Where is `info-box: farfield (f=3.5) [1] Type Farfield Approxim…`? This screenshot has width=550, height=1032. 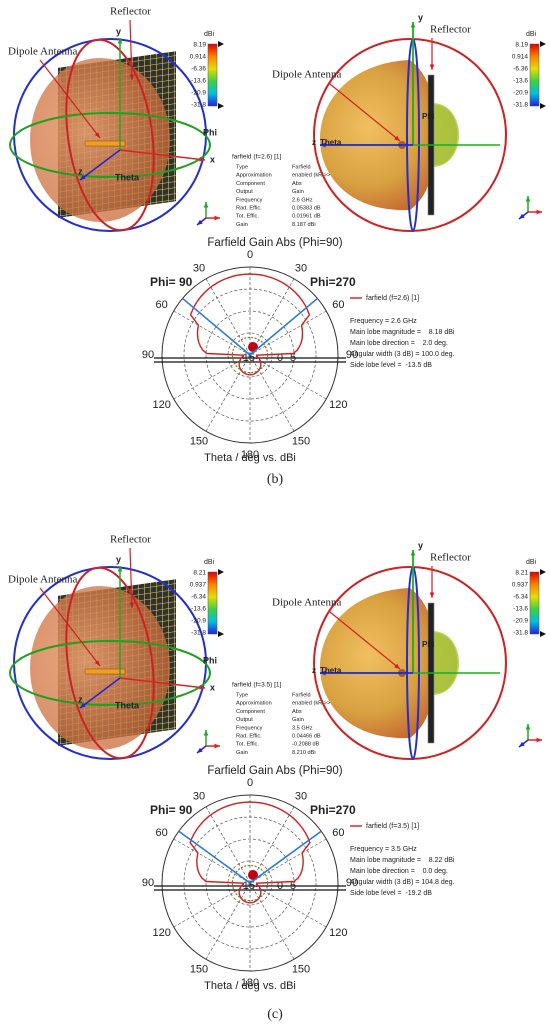
info-box: farfield (f=3.5) [1] Type Farfield Approxim… is located at coordinates (284, 719).